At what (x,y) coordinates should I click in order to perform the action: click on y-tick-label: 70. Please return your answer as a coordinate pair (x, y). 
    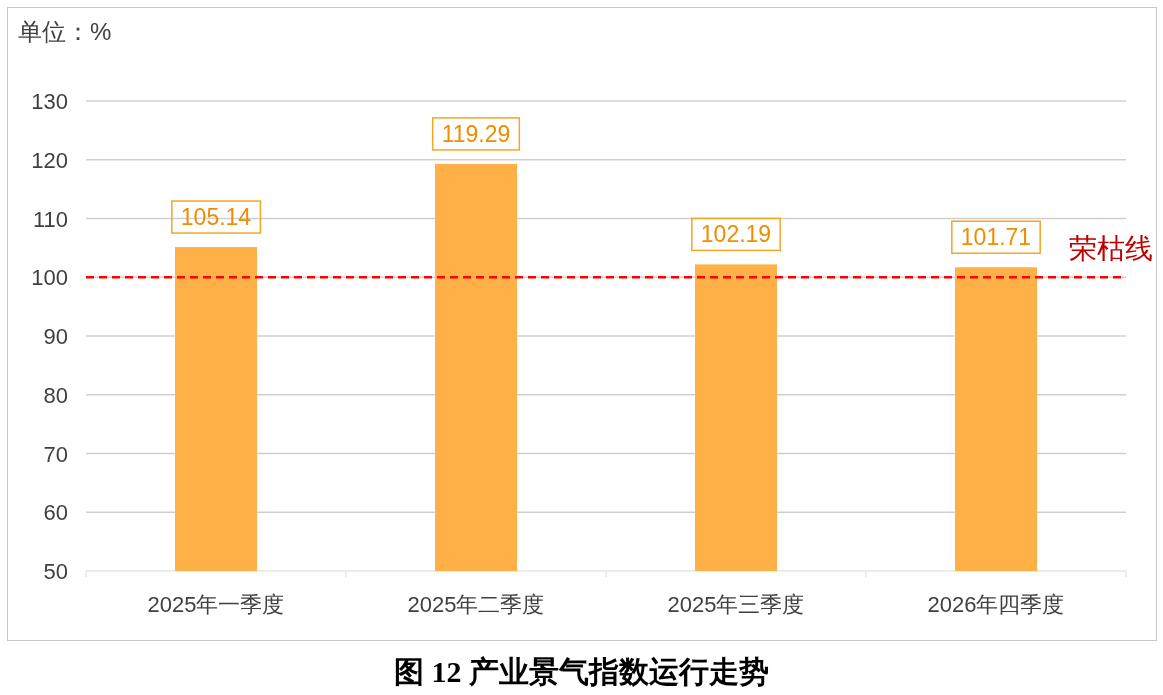
    Looking at the image, I should click on (55, 454).